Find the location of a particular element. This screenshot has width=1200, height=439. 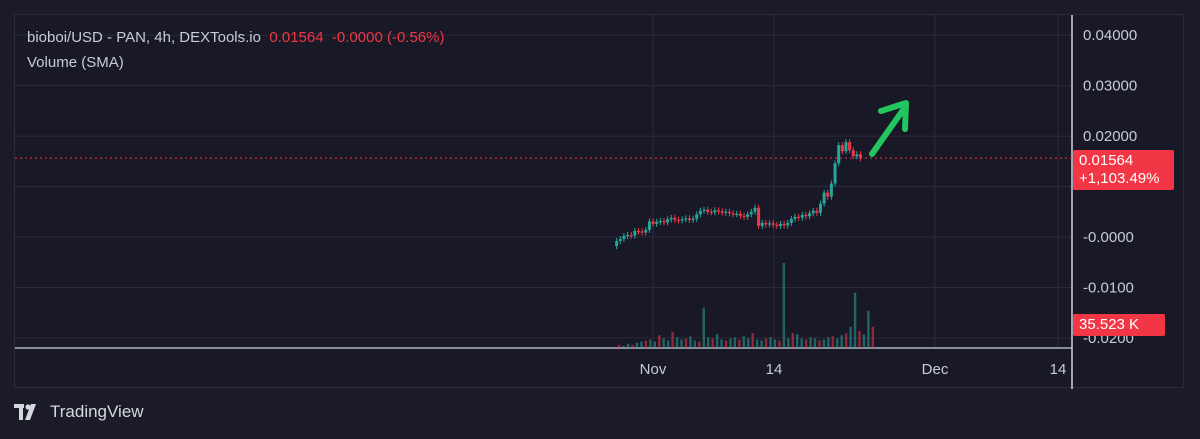

up-arrow-head-icon is located at coordinates (893, 116).